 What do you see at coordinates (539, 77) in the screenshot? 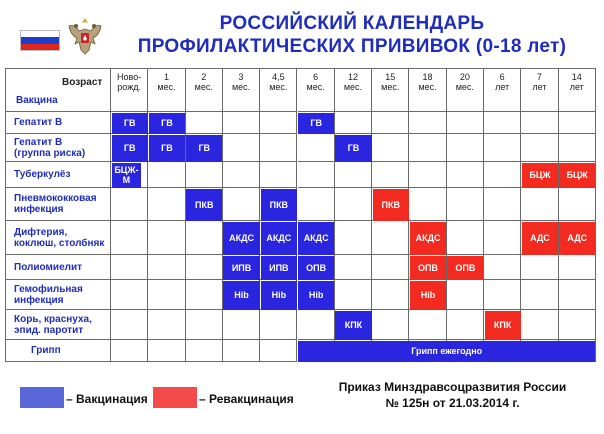
I see `column-header-line: 7` at bounding box center [539, 77].